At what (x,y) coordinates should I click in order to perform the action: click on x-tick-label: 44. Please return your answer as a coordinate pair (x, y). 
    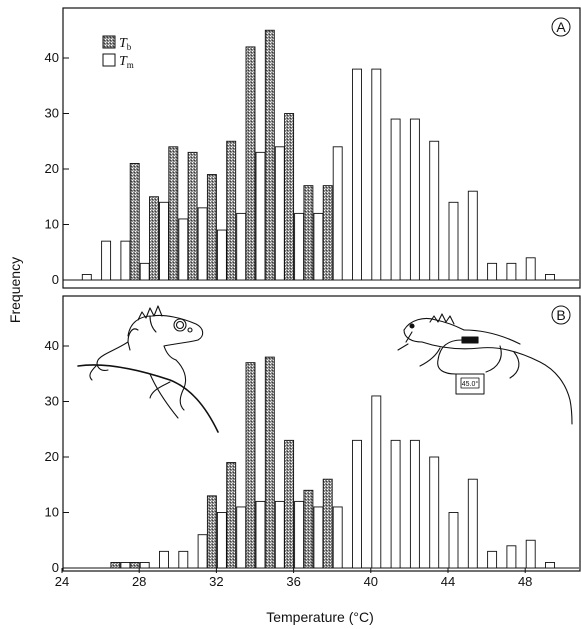
    Looking at the image, I should click on (448, 581).